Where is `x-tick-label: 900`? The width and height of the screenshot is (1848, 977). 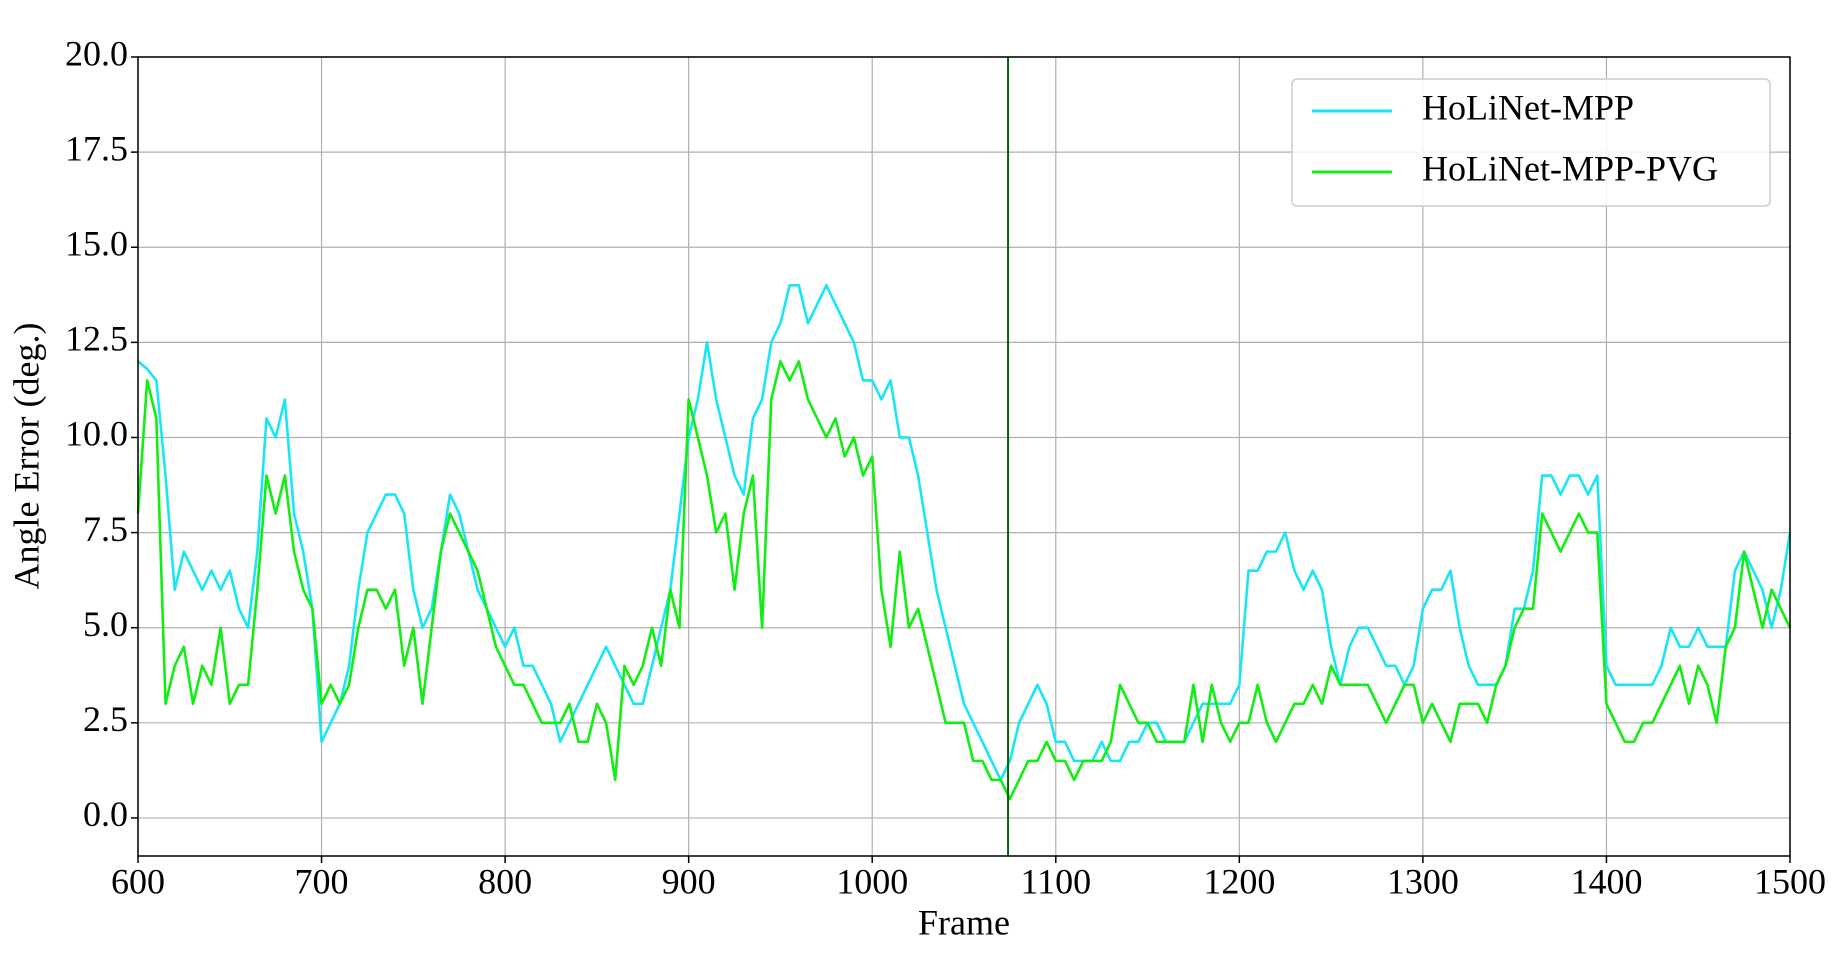 x-tick-label: 900 is located at coordinates (689, 881).